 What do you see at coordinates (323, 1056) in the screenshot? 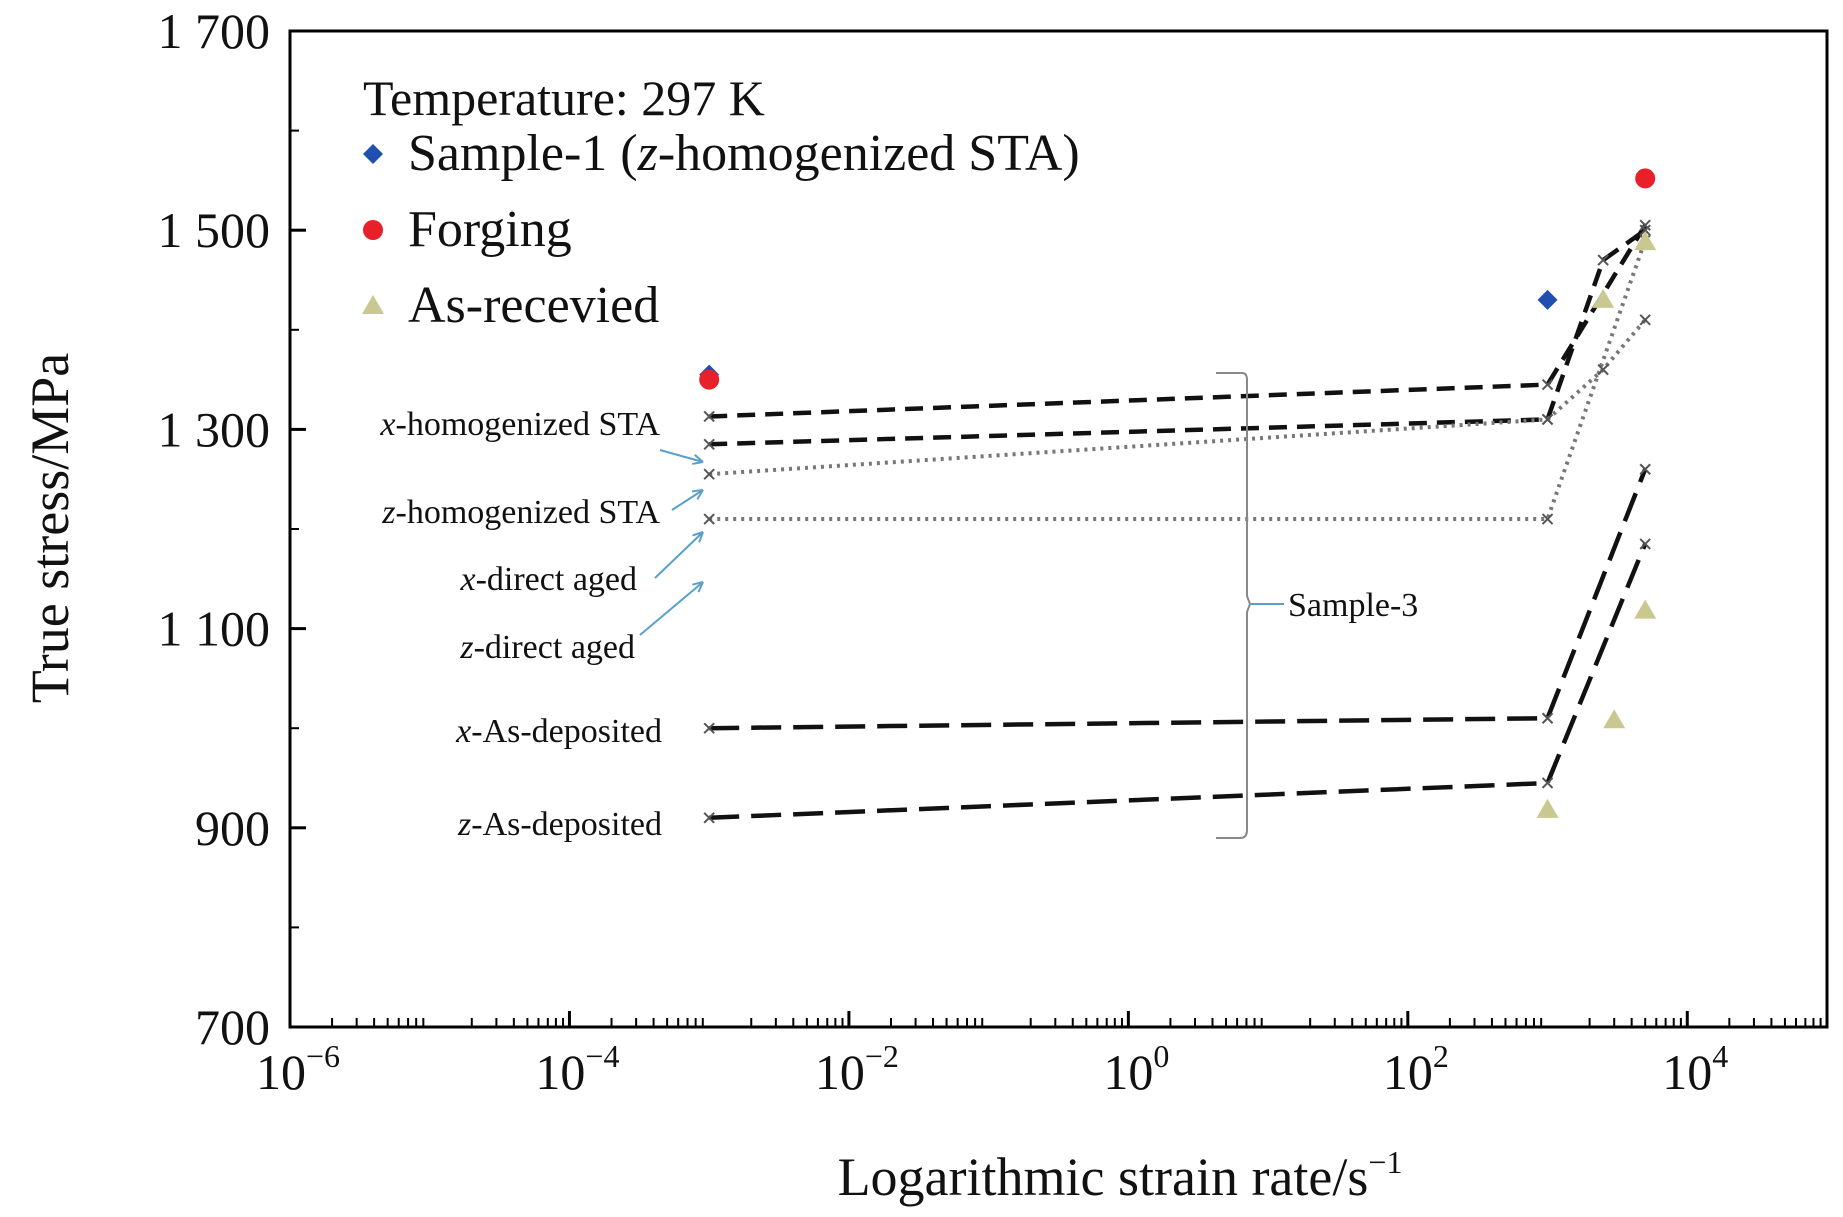
I see `x-tick-exp: −6` at bounding box center [323, 1056].